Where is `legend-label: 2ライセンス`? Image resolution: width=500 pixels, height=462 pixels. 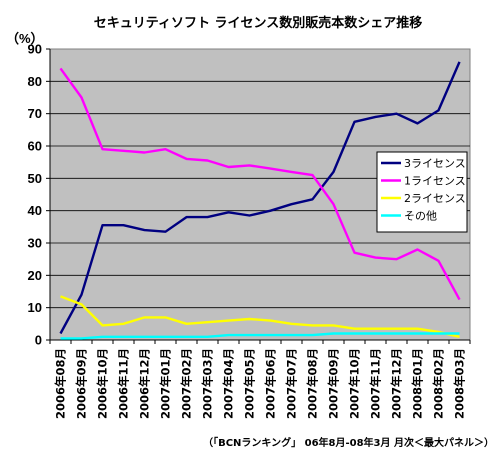
legend-label: 2ライセンス is located at coordinates (435, 198).